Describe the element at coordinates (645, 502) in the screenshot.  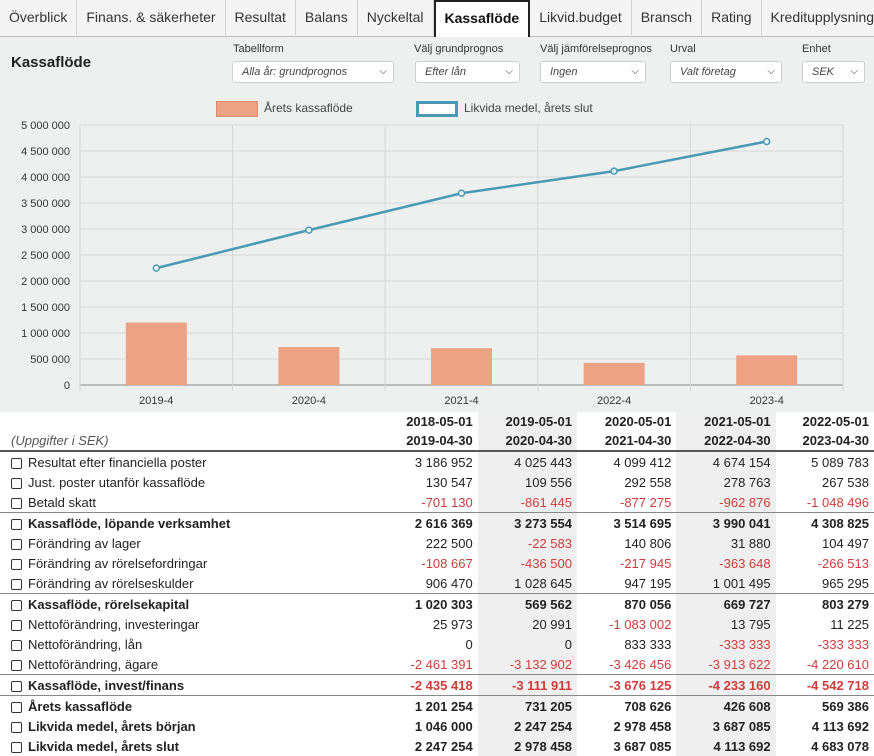
I see `row-value: -877 275` at that location.